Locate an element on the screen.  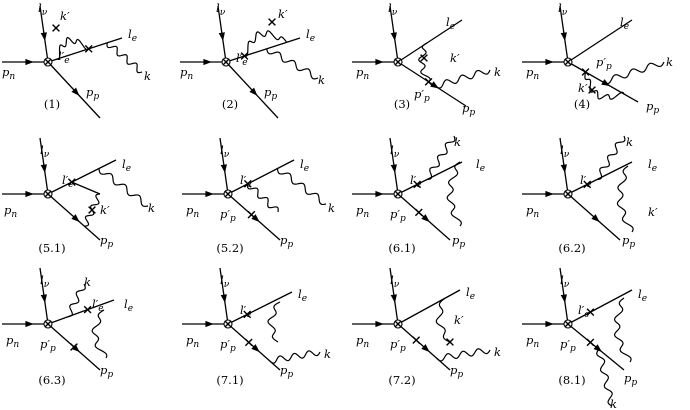
diagram-caption: (5.1) is located at coordinates (51, 248).